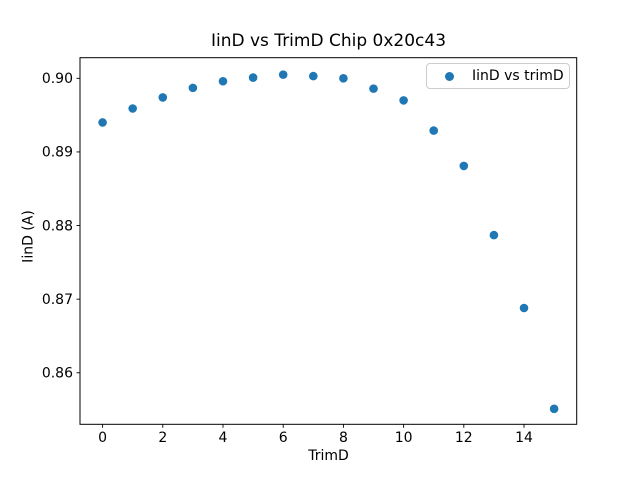 This screenshot has height=480, width=640. Describe the element at coordinates (162, 438) in the screenshot. I see `x-tick-label: 2` at that location.